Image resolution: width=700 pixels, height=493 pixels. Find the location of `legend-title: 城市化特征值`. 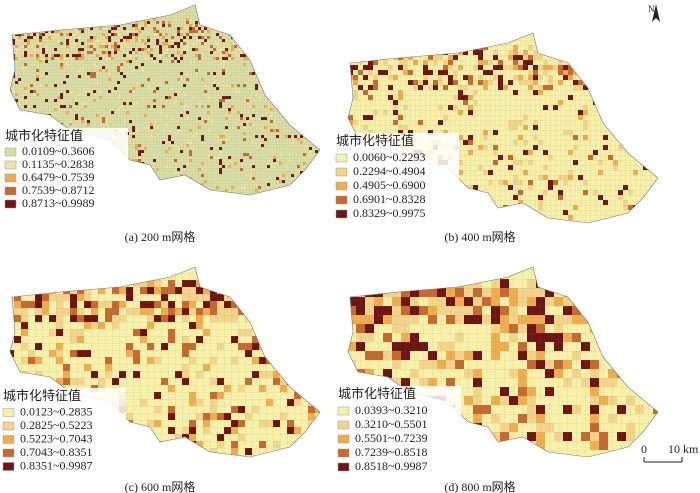

legend-title: 城市化特征值 is located at coordinates (377, 393).